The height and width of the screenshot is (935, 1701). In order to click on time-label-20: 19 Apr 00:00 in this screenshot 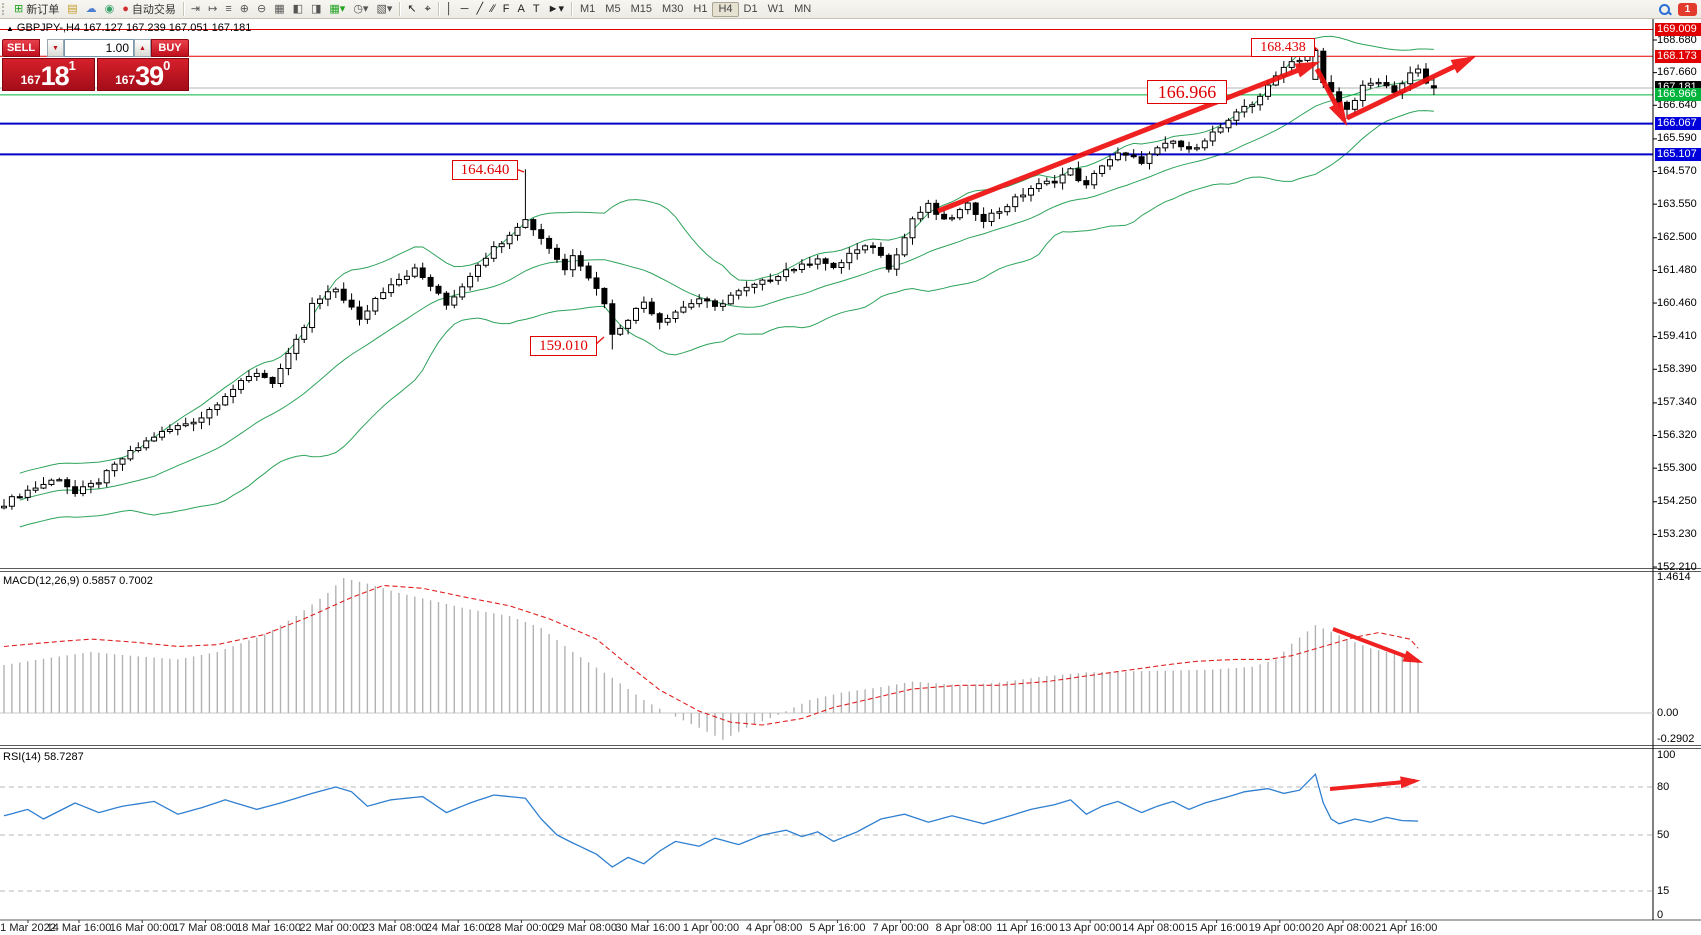, I will do `click(1279, 928)`.